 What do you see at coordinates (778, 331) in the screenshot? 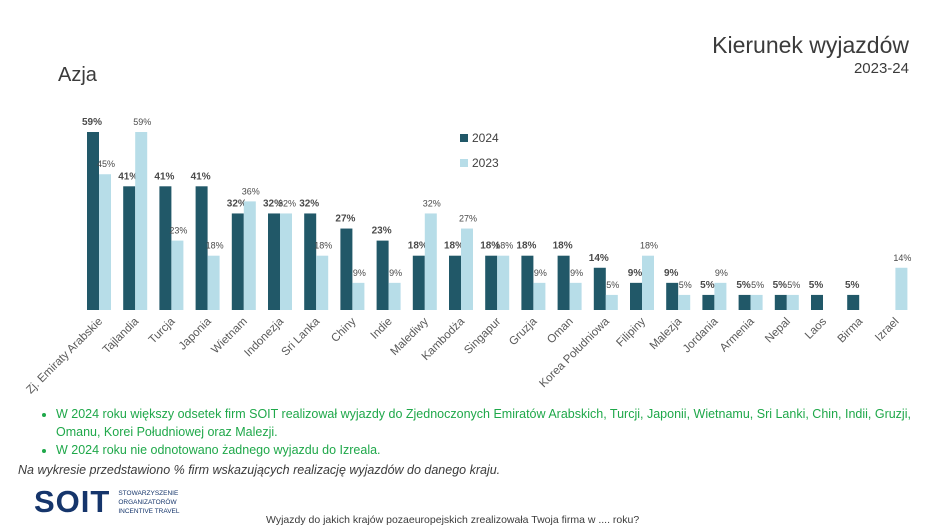
I see `x-tick-label: Nepal` at bounding box center [778, 331].